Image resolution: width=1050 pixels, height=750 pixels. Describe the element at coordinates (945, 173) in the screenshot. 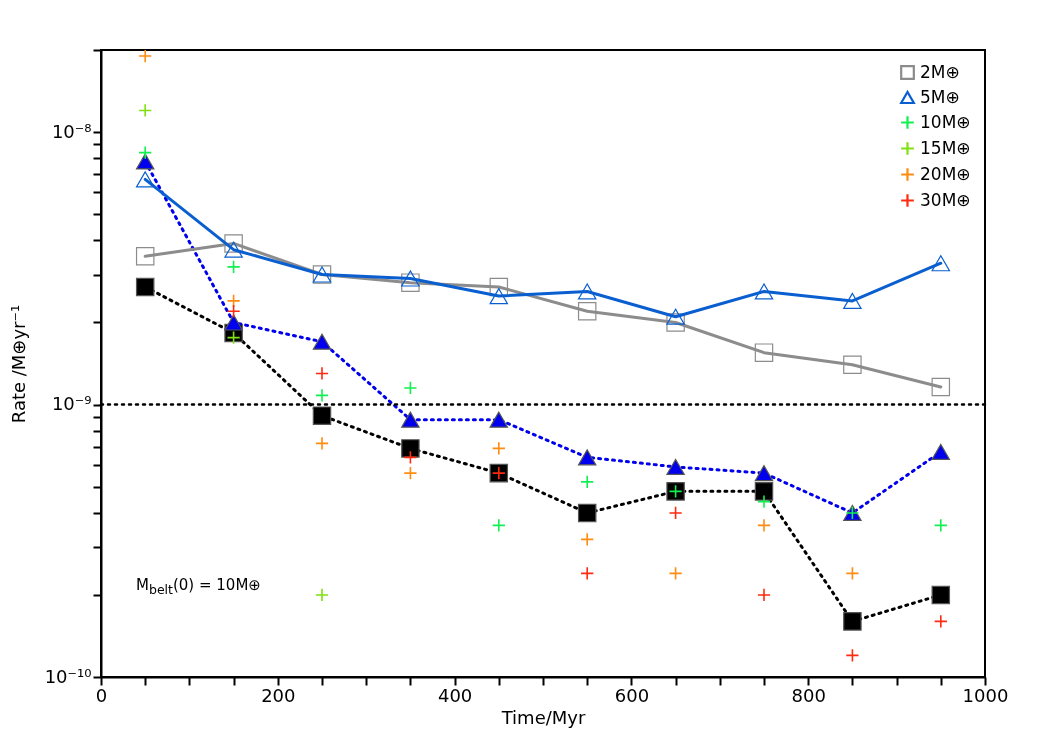

I see `legend-label: 20M⊕` at that location.